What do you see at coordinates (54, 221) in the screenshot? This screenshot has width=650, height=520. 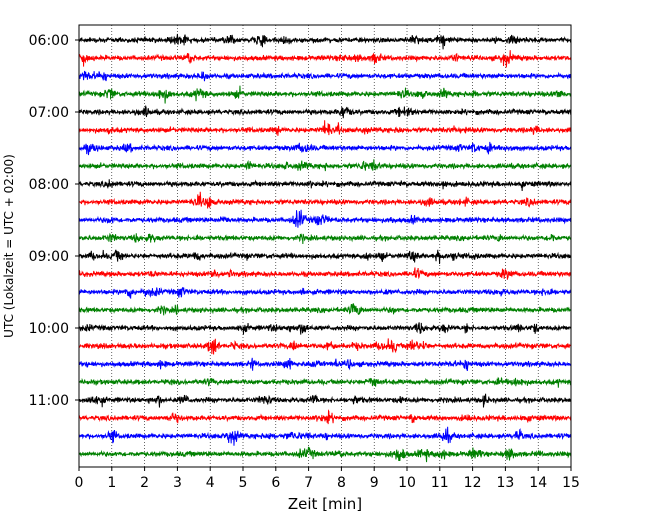 I see `y-axis-ticks: 06:00 07:00 08:00 09:00 10:00 11:00` at bounding box center [54, 221].